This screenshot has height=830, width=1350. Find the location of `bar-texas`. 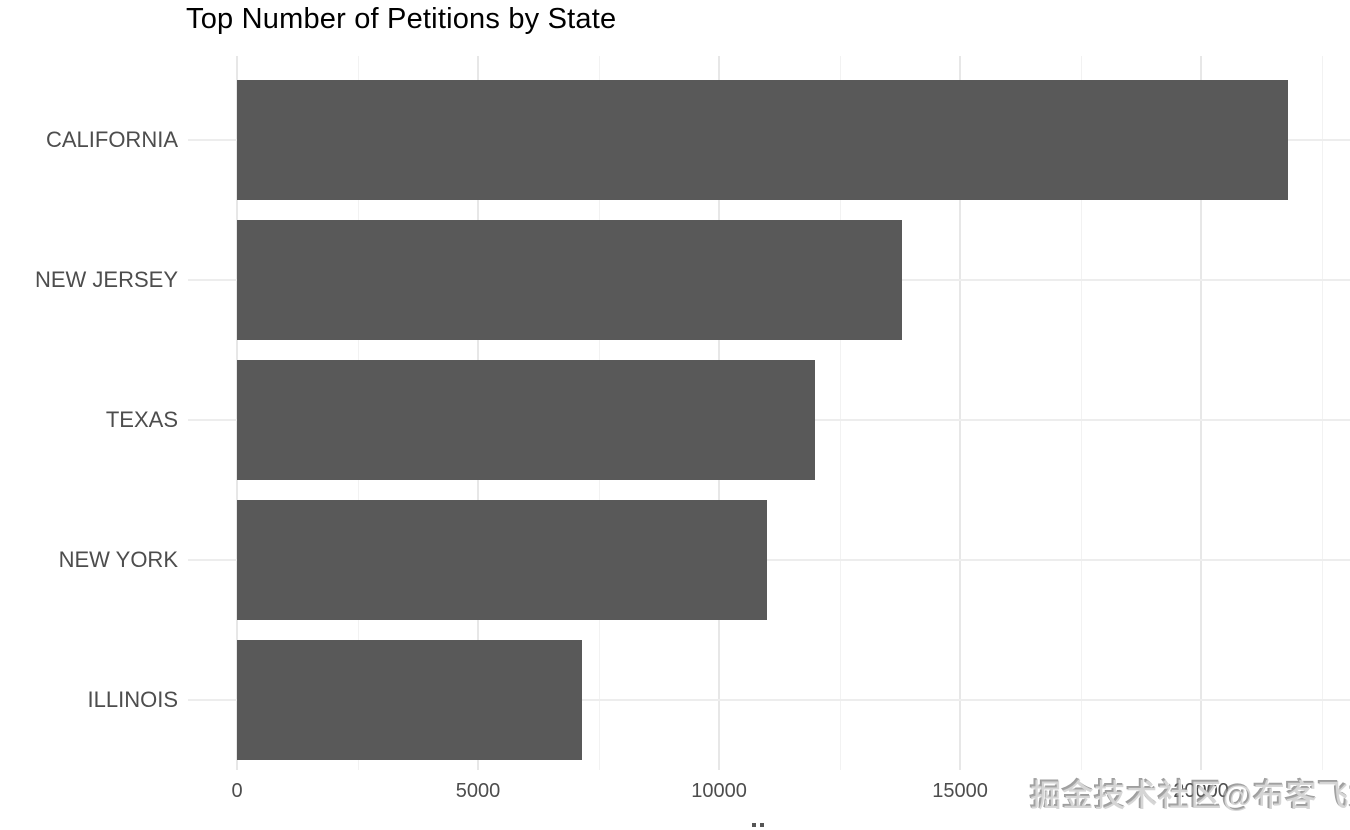

bar-texas is located at coordinates (526, 420).